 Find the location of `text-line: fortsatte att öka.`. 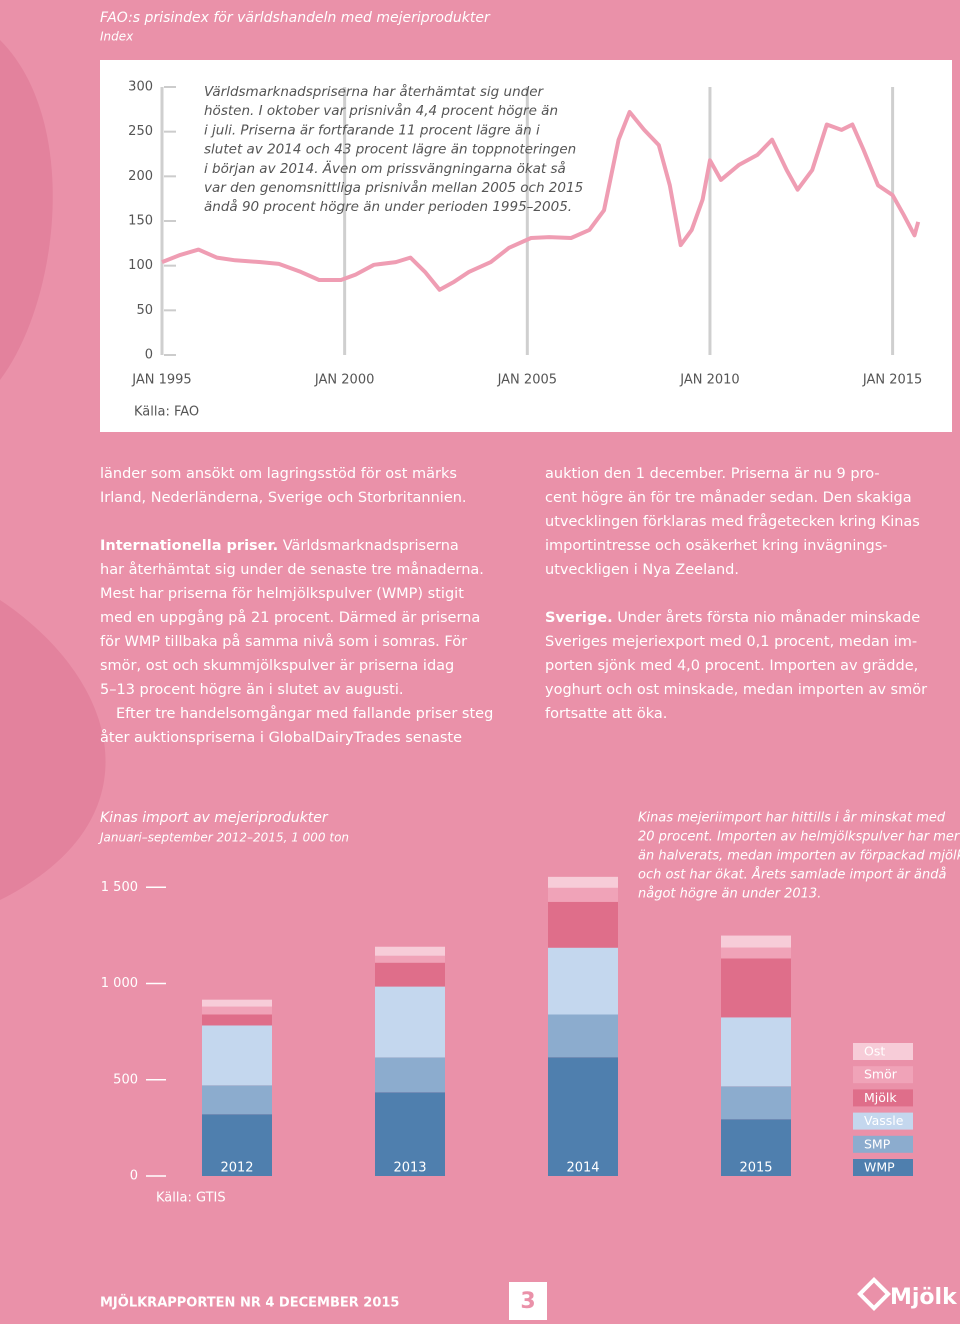

text-line: fortsatte att öka. is located at coordinates (606, 714).